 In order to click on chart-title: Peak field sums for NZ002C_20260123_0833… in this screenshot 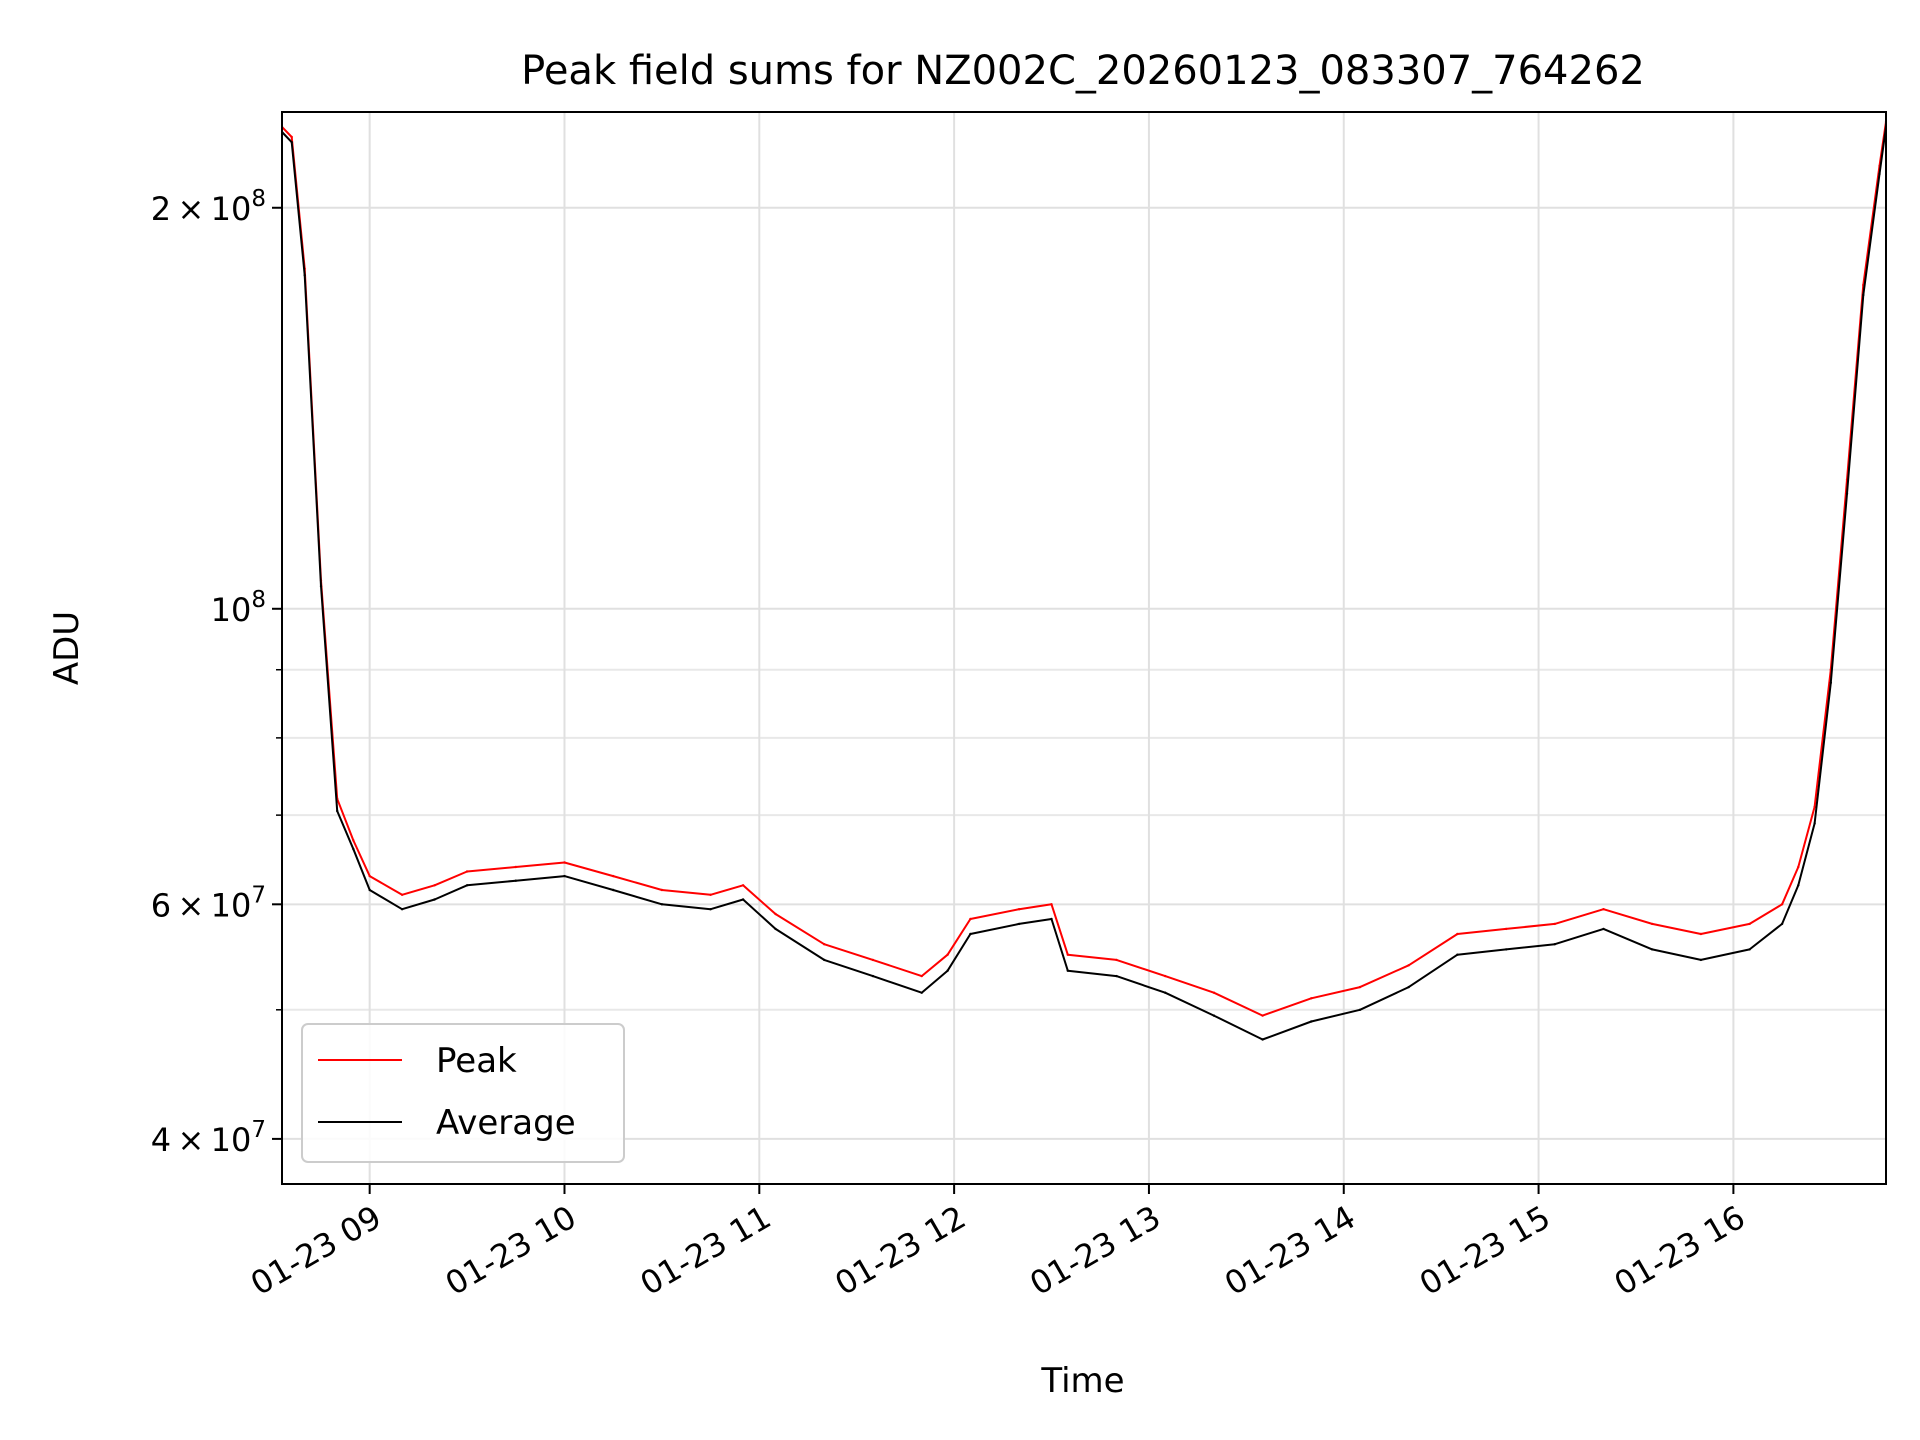, I will do `click(1083, 71)`.